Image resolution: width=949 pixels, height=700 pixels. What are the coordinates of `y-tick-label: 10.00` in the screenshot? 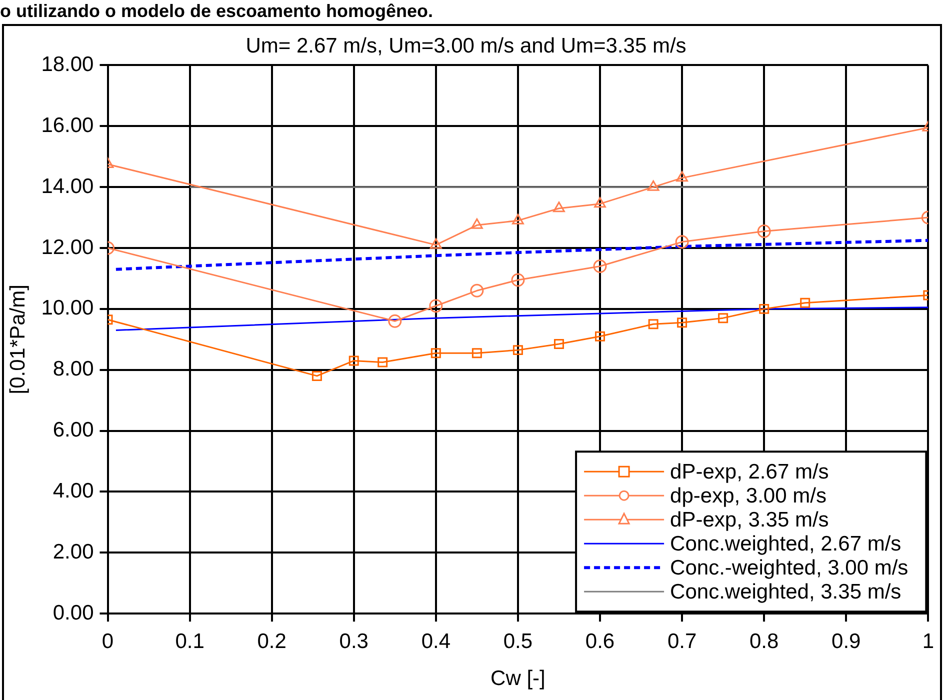 It's located at (67, 308).